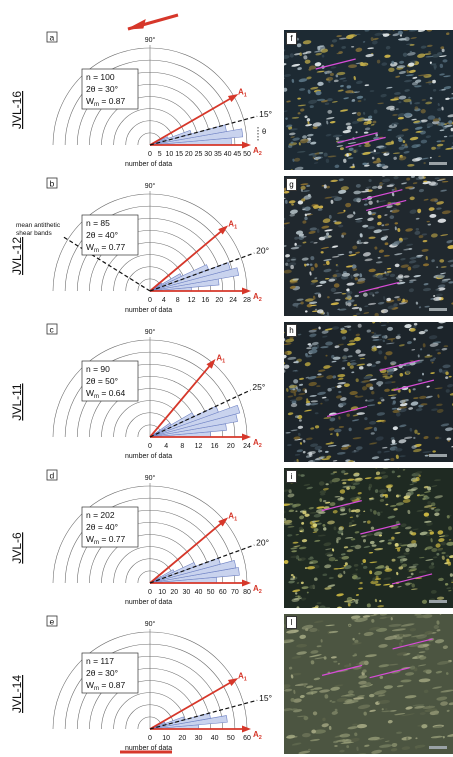  What do you see at coordinates (52, 330) in the screenshot?
I see `panel-letter: c` at bounding box center [52, 330].